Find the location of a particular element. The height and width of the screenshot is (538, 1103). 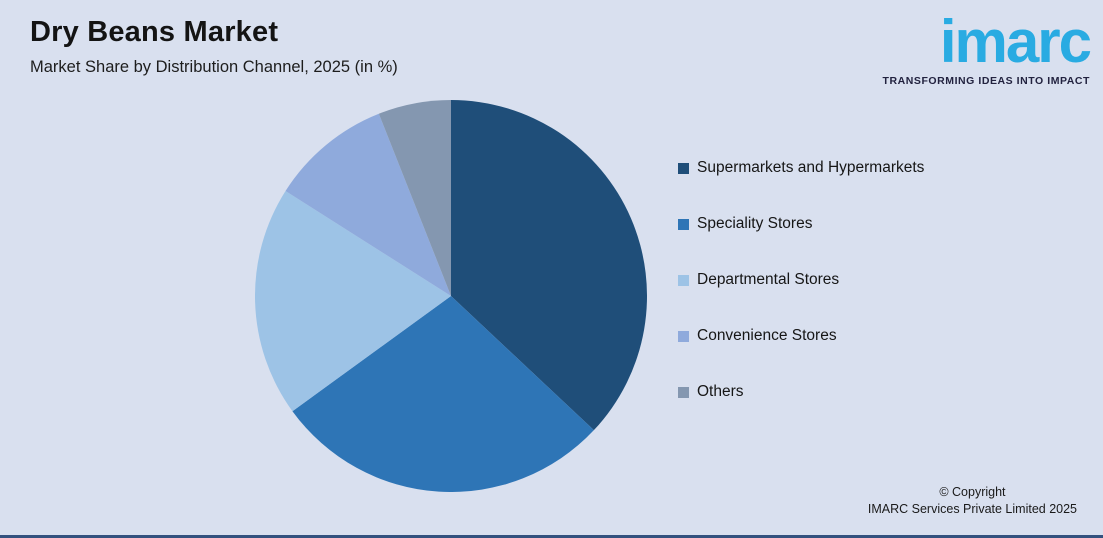

legend-item: Departmental Stores is located at coordinates (801, 279).